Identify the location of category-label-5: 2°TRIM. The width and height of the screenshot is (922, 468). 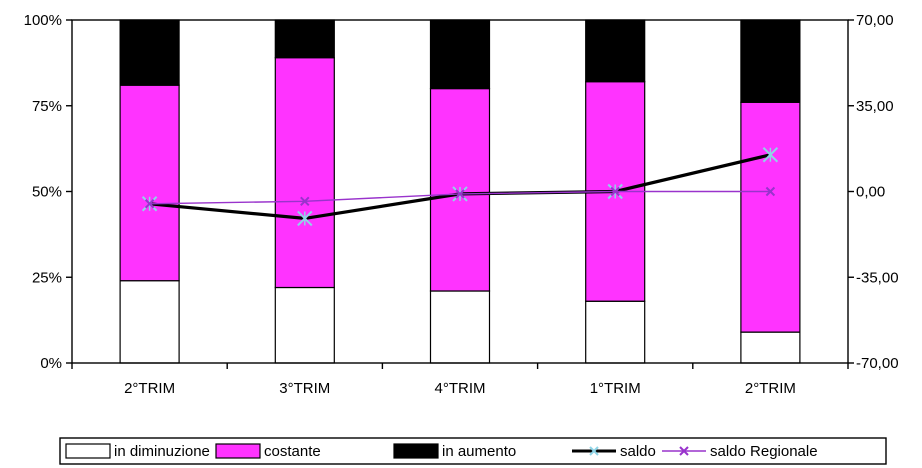
(770, 388).